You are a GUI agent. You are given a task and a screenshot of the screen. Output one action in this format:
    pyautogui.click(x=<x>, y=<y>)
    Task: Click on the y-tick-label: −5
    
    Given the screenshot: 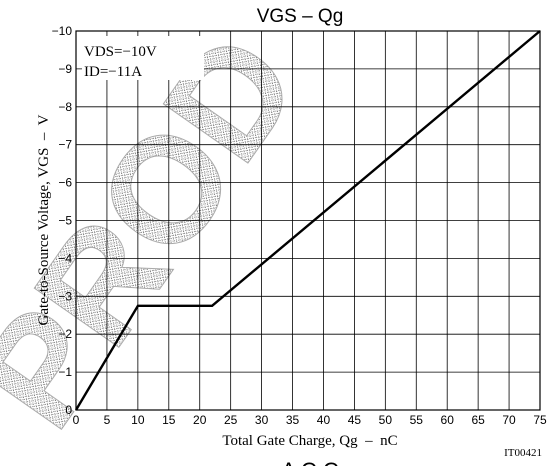 What is the action you would take?
    pyautogui.click(x=65, y=221)
    